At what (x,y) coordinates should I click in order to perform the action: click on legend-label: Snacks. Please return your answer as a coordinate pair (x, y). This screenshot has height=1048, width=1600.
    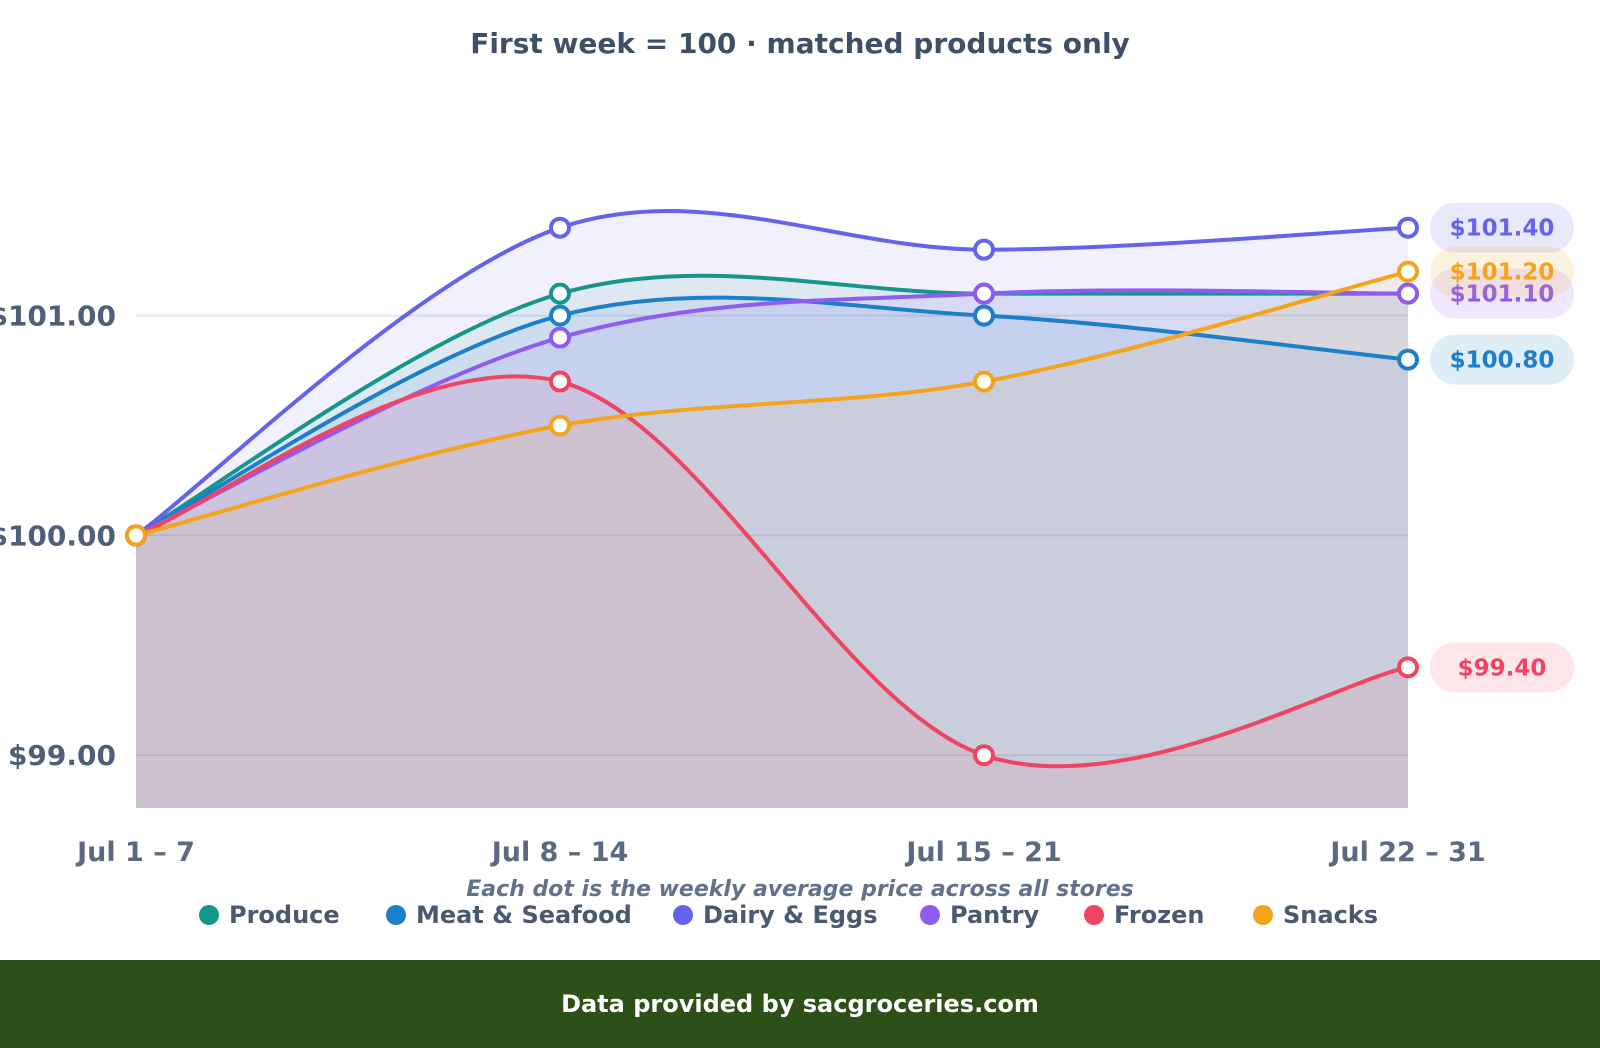
    Looking at the image, I should click on (1330, 915).